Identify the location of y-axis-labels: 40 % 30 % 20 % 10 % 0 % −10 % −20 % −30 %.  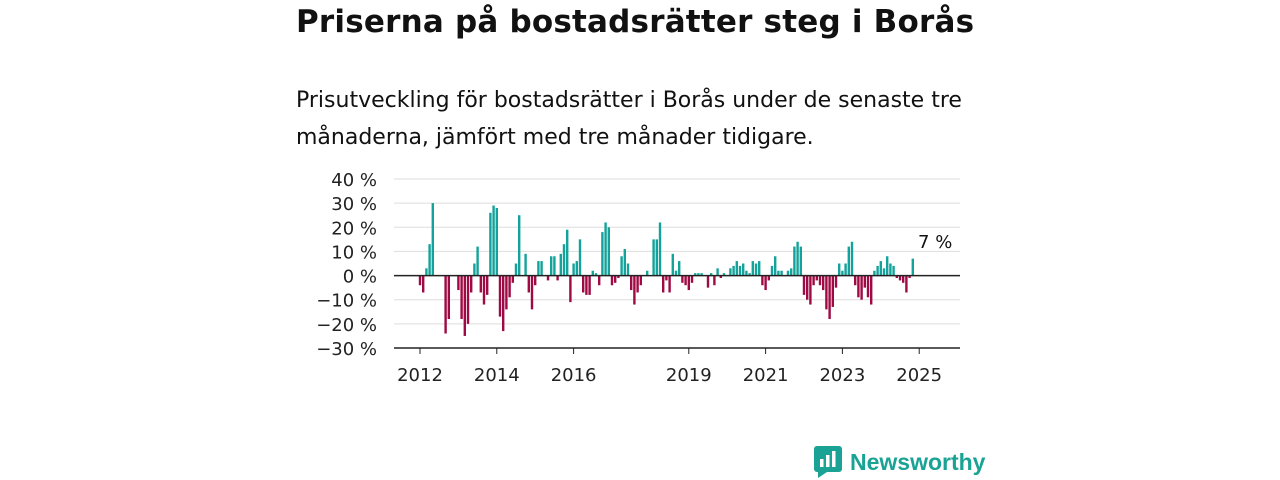
(346, 265).